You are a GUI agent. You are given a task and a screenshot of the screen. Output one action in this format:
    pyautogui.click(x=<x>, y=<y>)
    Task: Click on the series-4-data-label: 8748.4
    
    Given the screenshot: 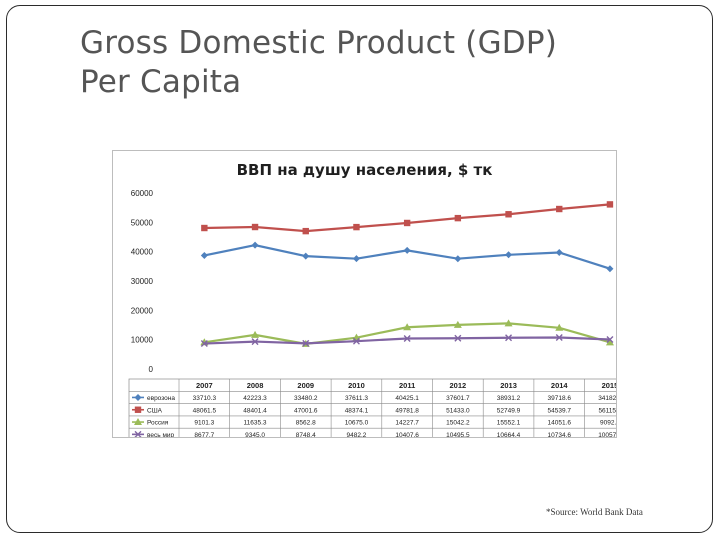 What is the action you would take?
    pyautogui.click(x=306, y=434)
    